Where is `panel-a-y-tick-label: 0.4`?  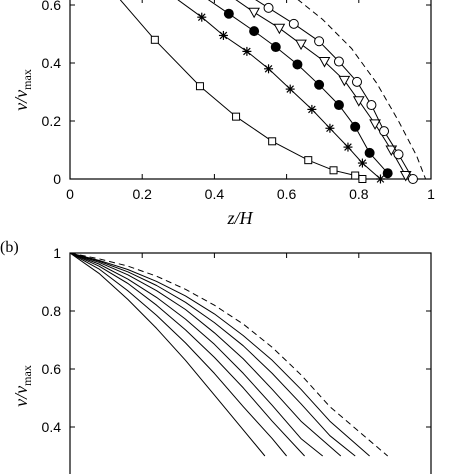
panel-a-y-tick-label: 0.4 is located at coordinates (52, 63).